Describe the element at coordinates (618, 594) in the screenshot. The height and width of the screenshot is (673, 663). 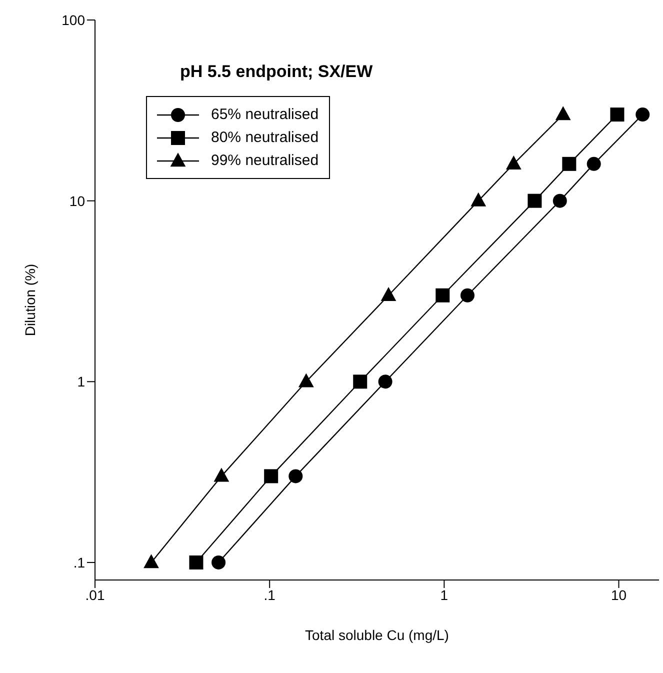
I see `x-tick-label: 10` at that location.